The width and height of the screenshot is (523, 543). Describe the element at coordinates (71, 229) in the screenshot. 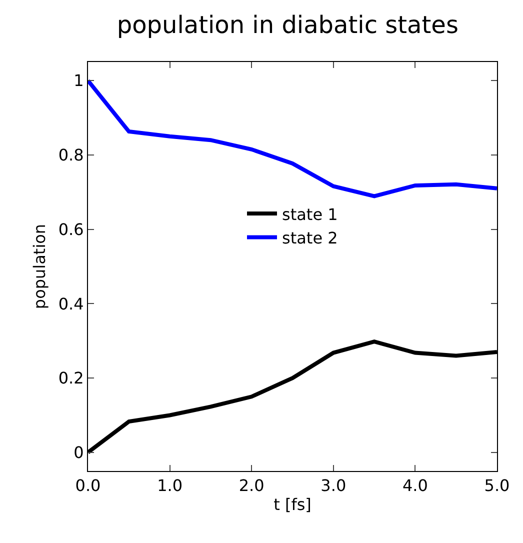

I see `y-tick-label: 0.6` at that location.